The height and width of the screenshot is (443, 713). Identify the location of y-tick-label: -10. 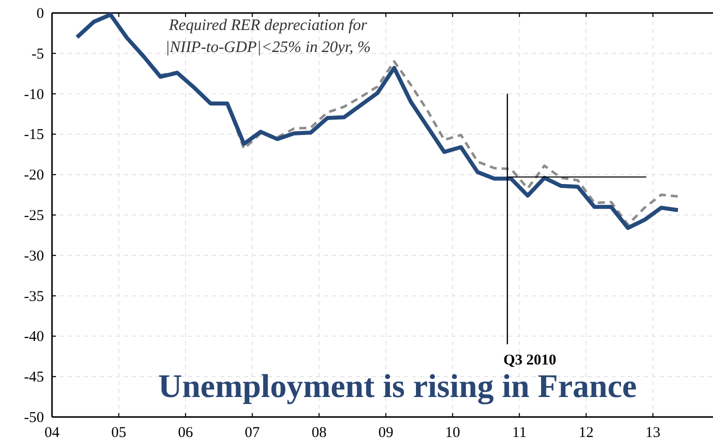
(34, 94).